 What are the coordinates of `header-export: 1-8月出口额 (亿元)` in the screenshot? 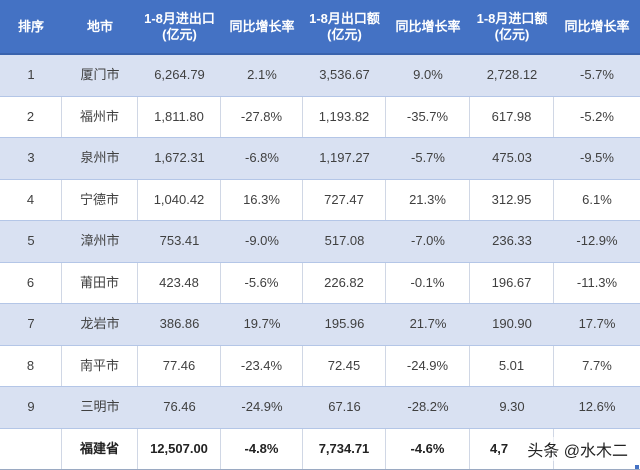 It's located at (344, 26).